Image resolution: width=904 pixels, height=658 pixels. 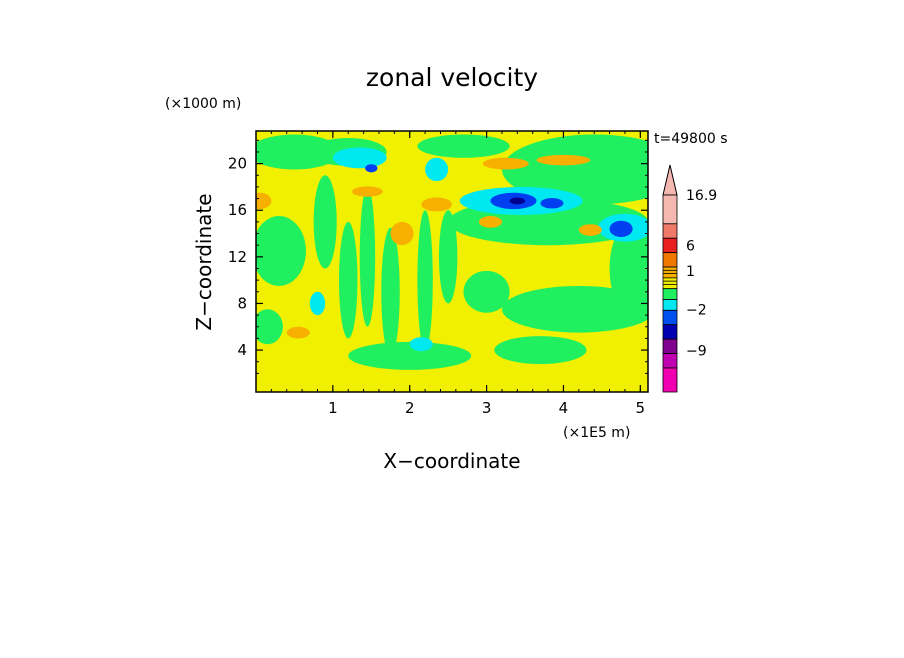 I want to click on chart-title: zonal velocity, so click(x=452, y=77).